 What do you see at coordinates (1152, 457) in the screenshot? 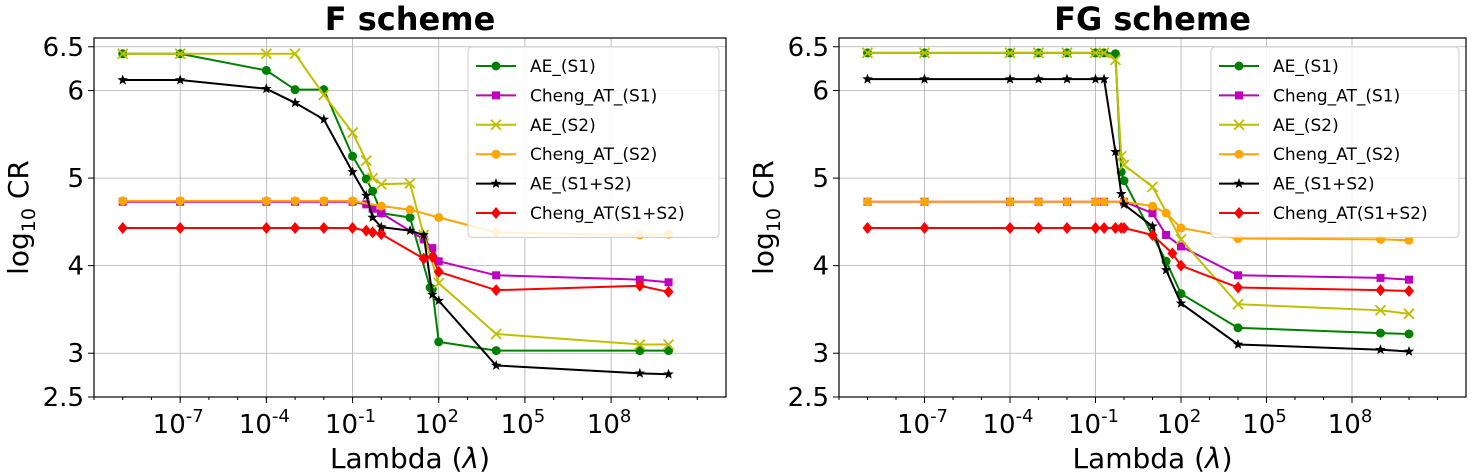
I see `x-axis-label: Lambda (λ)` at bounding box center [1152, 457].